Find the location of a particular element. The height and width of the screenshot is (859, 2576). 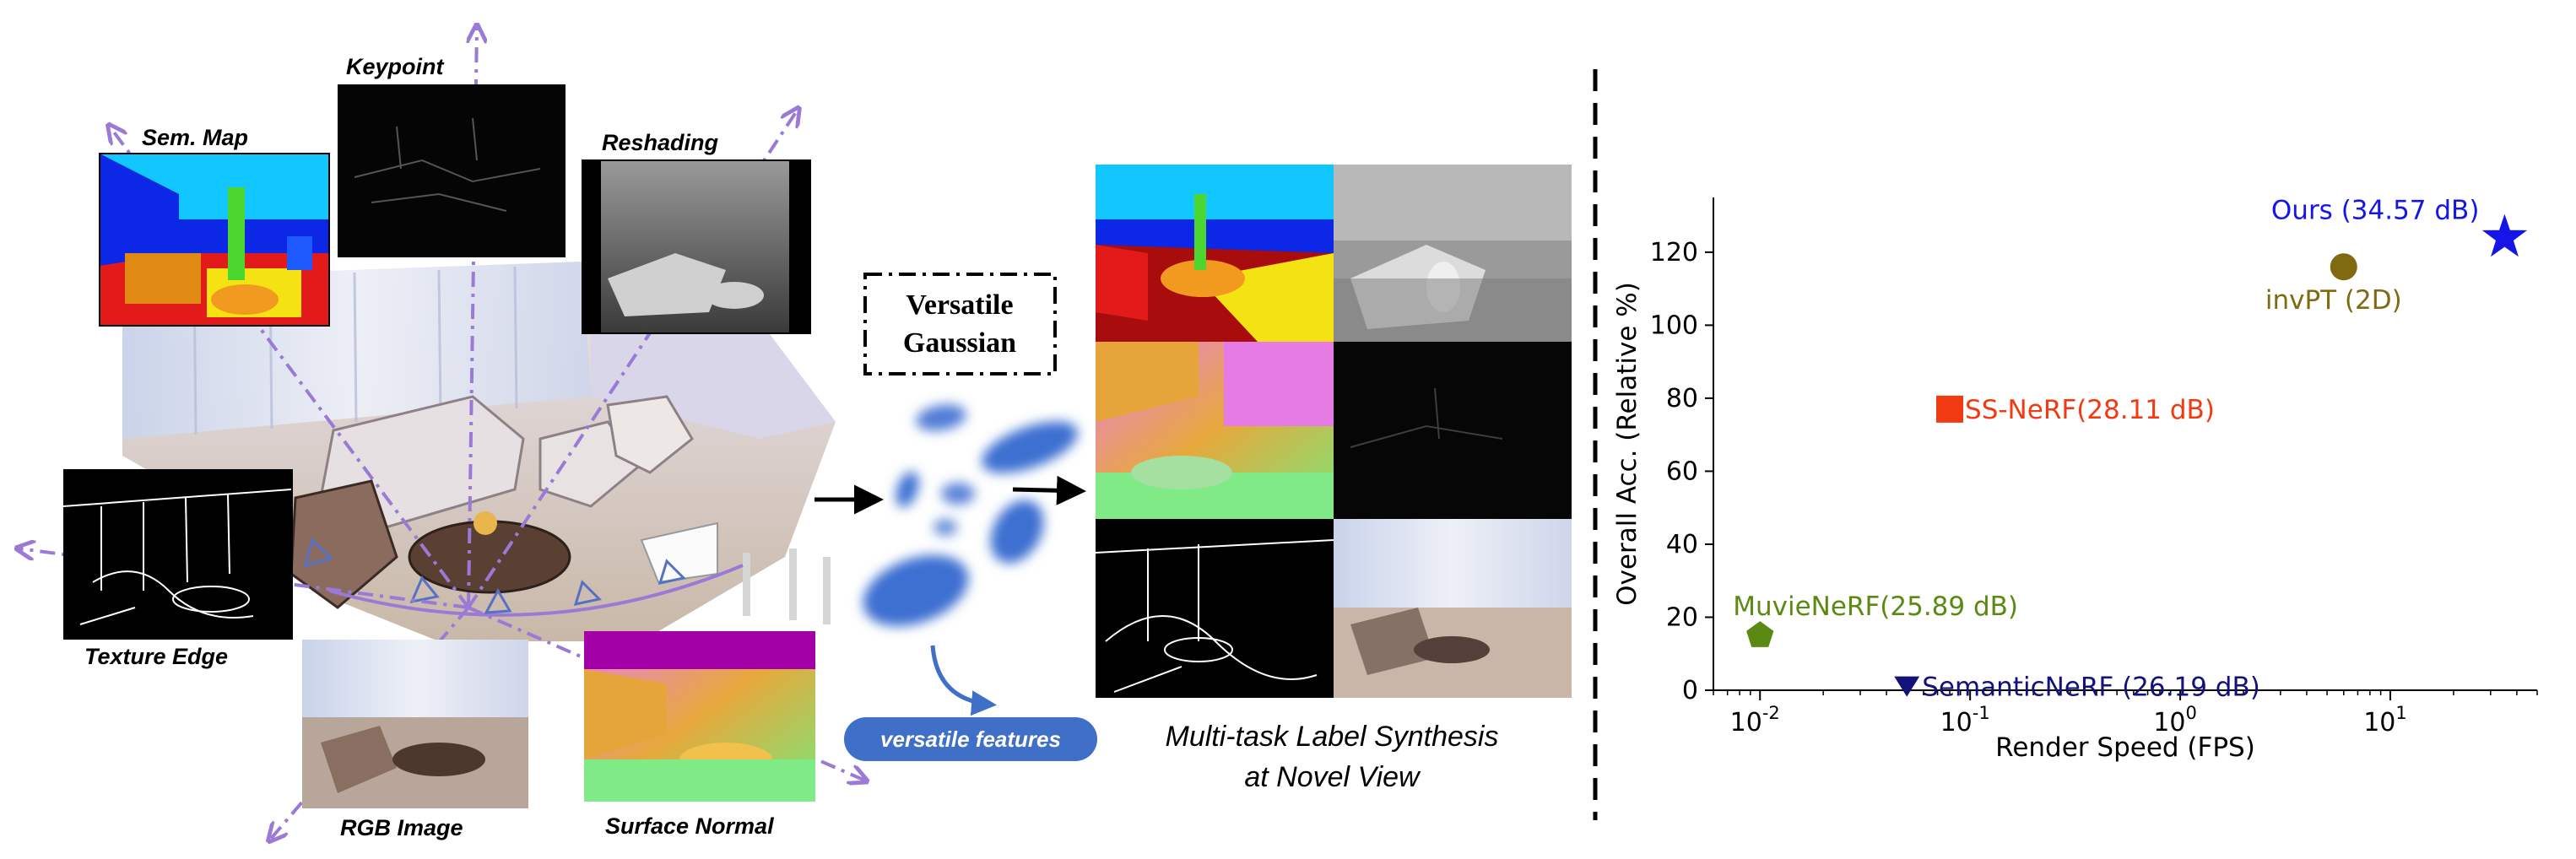

label-ss-nerf-28-11-db: SS-NeRF(28.11 dB) is located at coordinates (2090, 410).